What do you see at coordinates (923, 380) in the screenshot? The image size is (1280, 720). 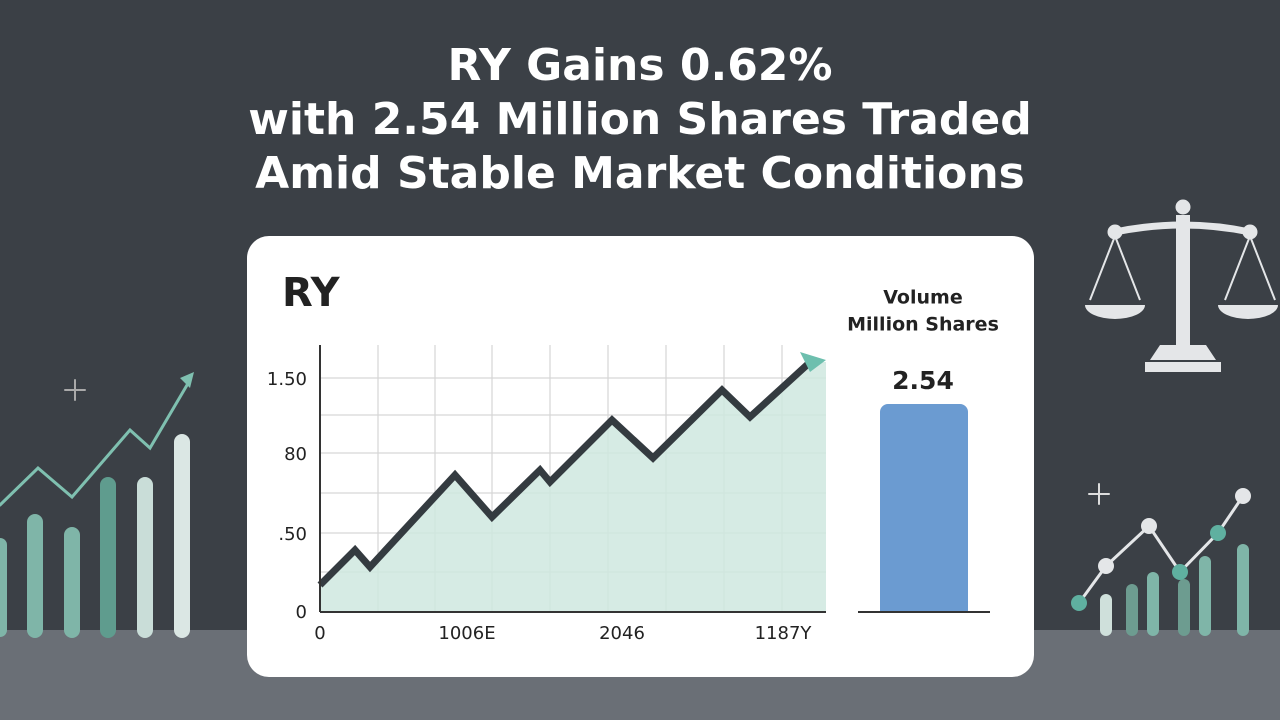 I see `volume-value: 2.54` at bounding box center [923, 380].